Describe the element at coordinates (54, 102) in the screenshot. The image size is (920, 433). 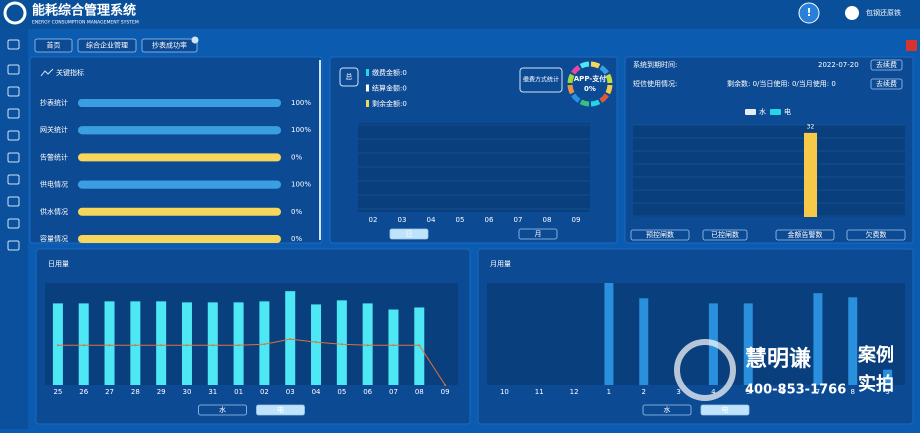
I see `indicator-label: 抄表统计` at that location.